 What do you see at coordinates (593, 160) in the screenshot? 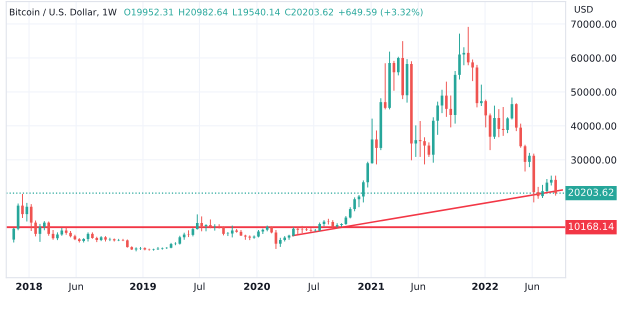
I see `y-tick-label: 30000.00` at bounding box center [593, 160].